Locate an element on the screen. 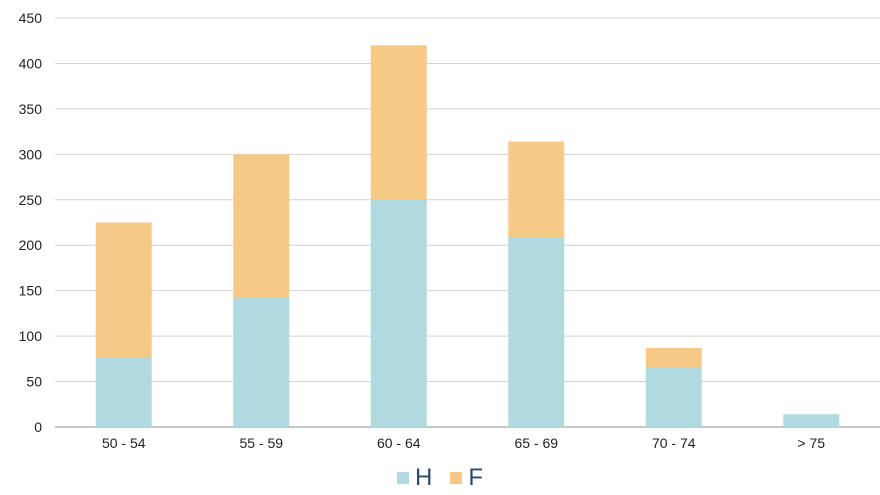 Image resolution: width=880 pixels, height=495 pixels. y-tick-label: 150 is located at coordinates (31, 291).